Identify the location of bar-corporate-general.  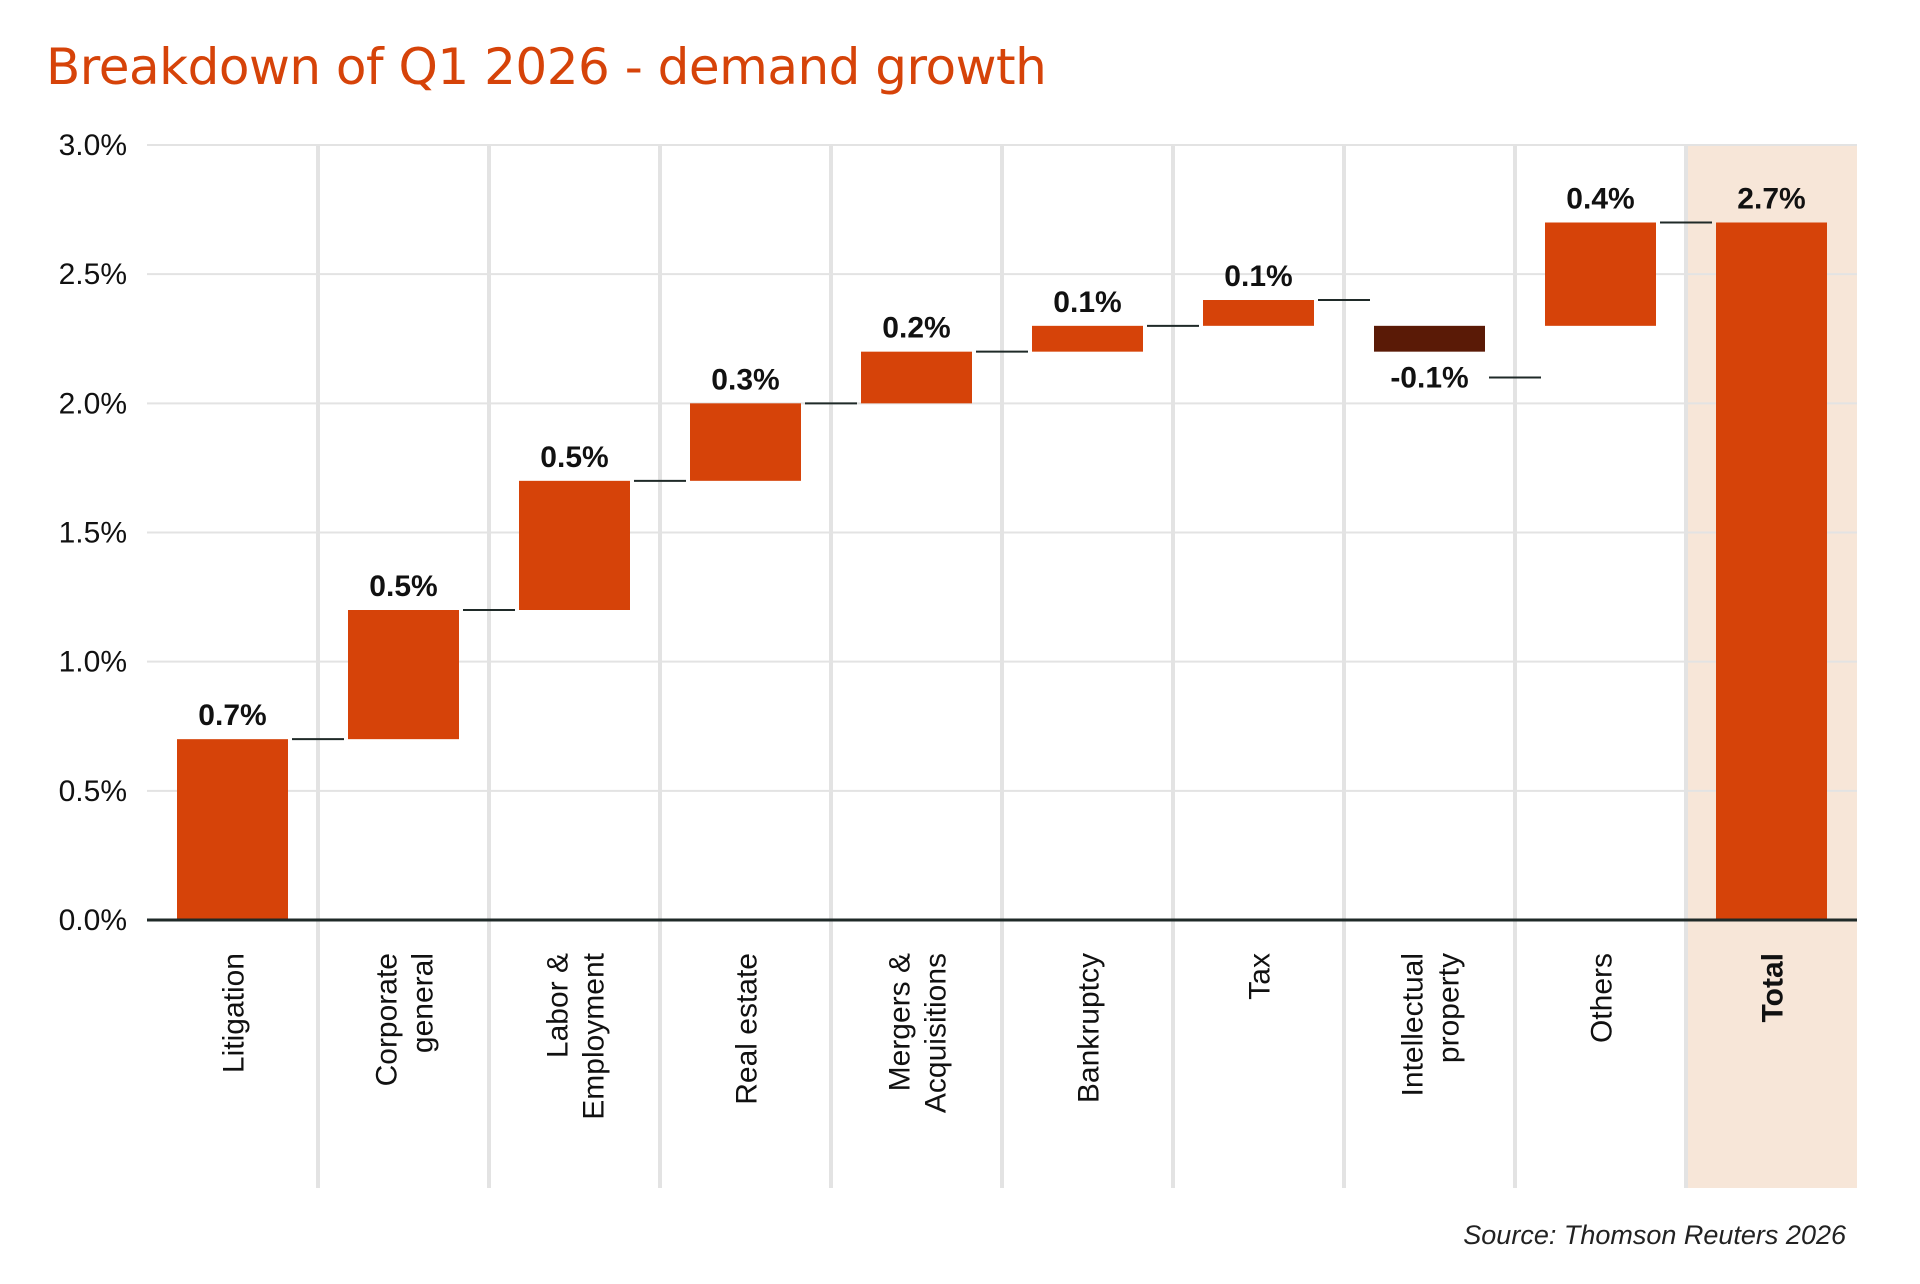
(403, 675).